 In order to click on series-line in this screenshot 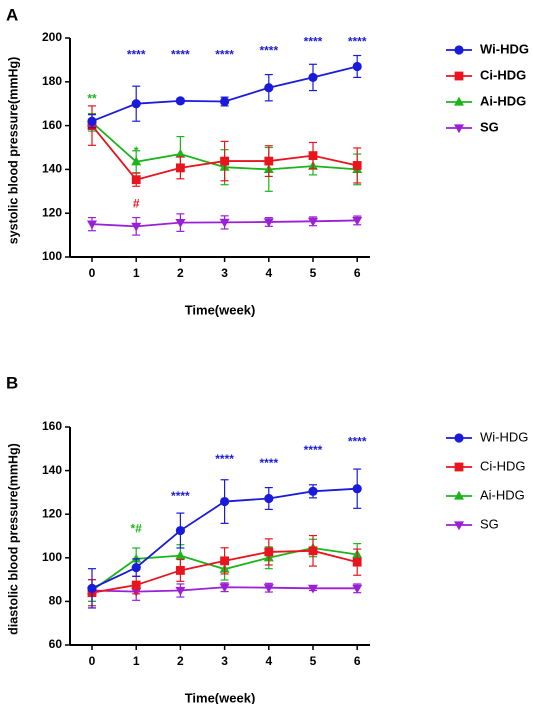, I will do `click(224, 94)`.